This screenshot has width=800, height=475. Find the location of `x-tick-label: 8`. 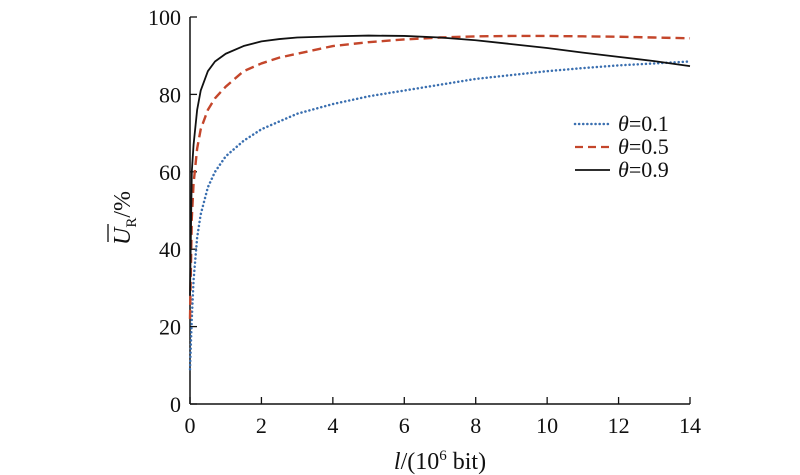

x-tick-label: 8 is located at coordinates (475, 425).